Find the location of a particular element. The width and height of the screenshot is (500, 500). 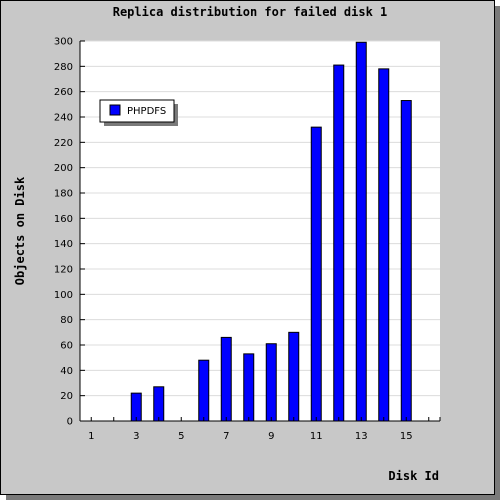

x-tick-label: 11 is located at coordinates (316, 436).